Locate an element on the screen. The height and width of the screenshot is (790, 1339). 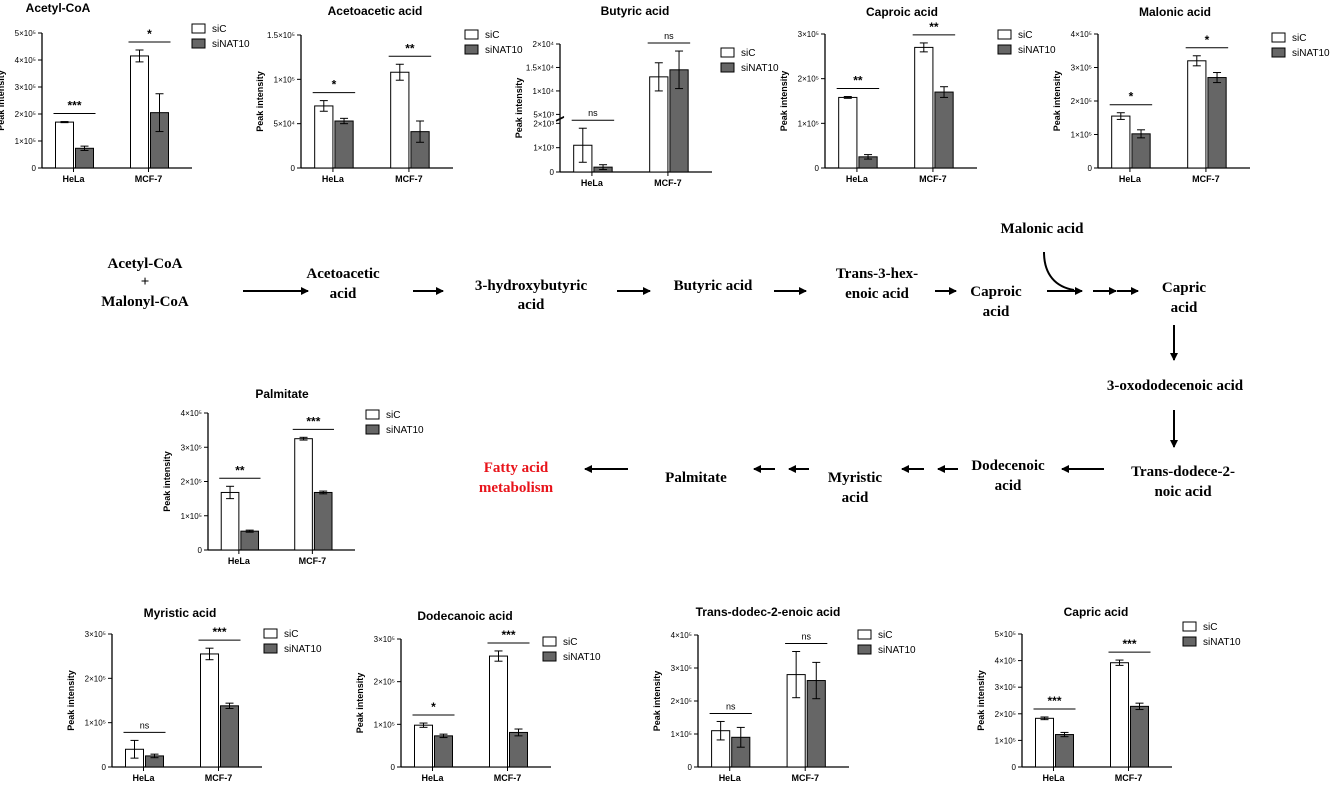
y-tick-label: 2×10³ is located at coordinates (543, 123).